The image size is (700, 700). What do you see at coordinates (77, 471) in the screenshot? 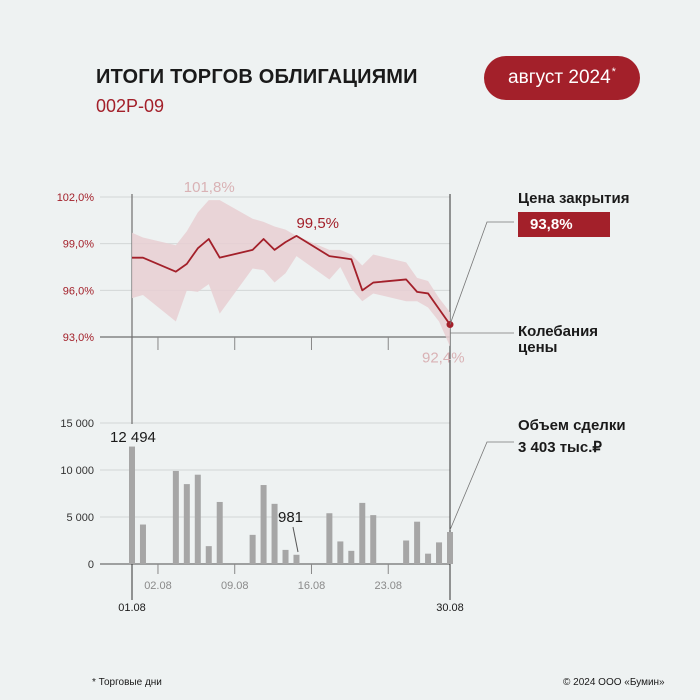
I see `volume-tick-label: 10 000` at bounding box center [77, 471].